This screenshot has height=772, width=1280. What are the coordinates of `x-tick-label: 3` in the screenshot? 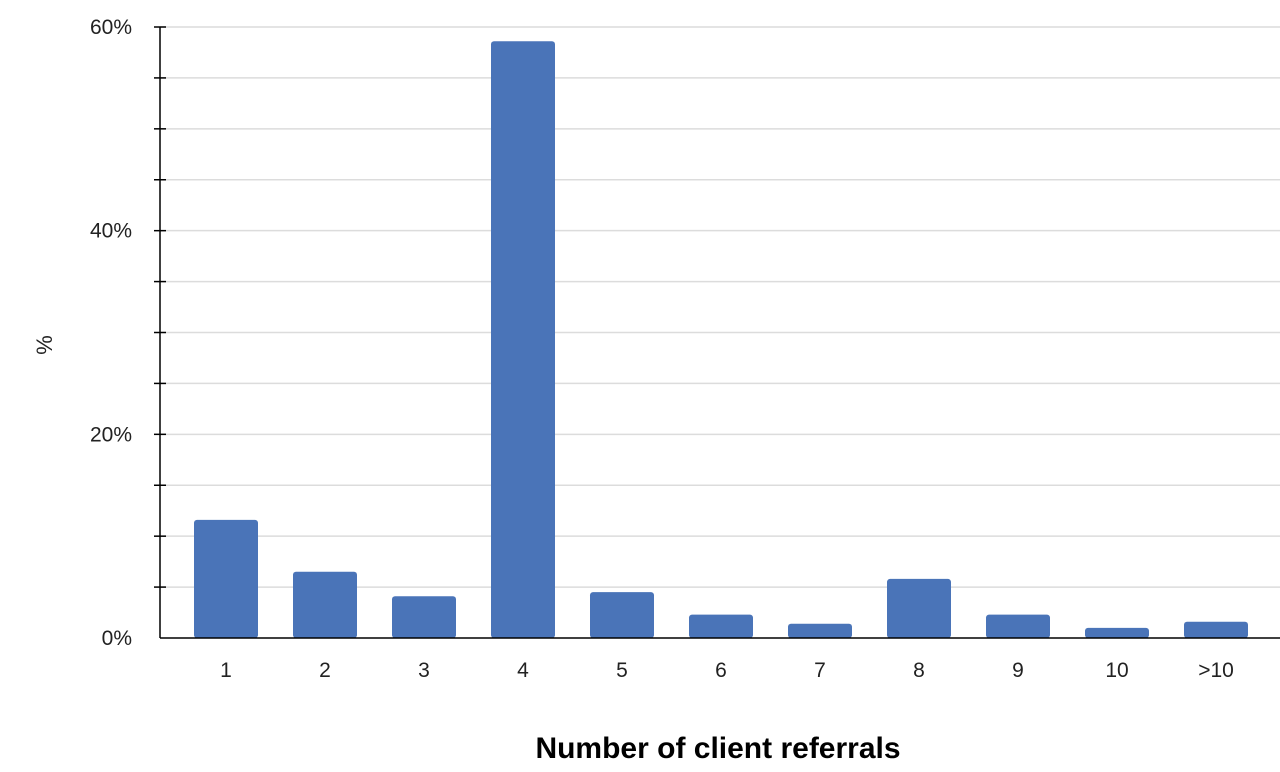 It's located at (424, 670).